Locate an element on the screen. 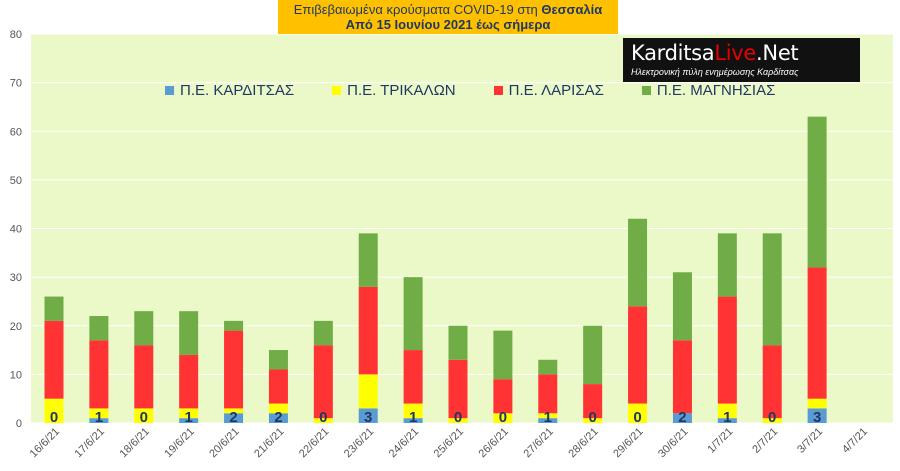 The image size is (900, 471). x-tick-label: 18/6/21 is located at coordinates (134, 443).